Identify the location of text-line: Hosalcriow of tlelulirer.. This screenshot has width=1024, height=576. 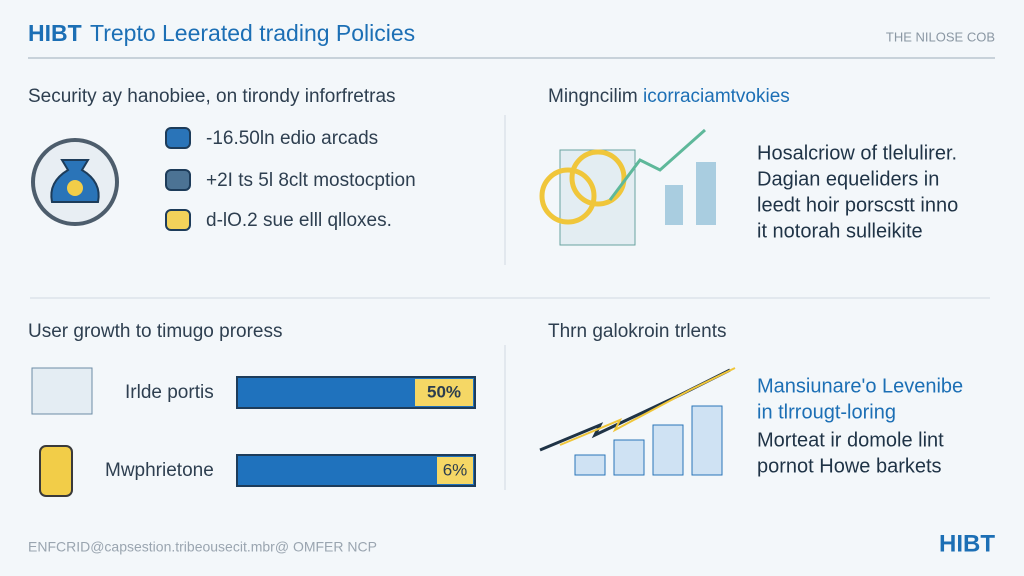
(857, 153).